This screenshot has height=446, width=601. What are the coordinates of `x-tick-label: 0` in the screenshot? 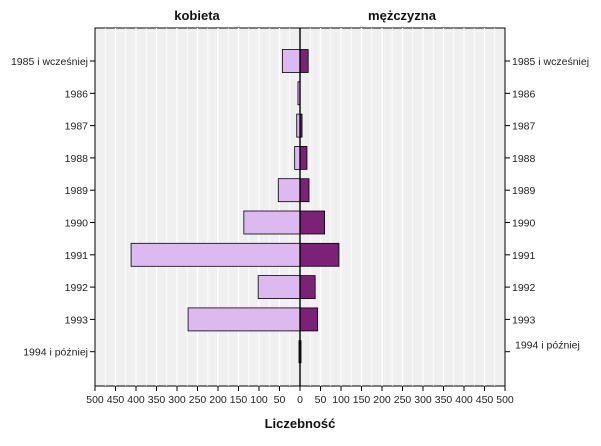 It's located at (300, 400).